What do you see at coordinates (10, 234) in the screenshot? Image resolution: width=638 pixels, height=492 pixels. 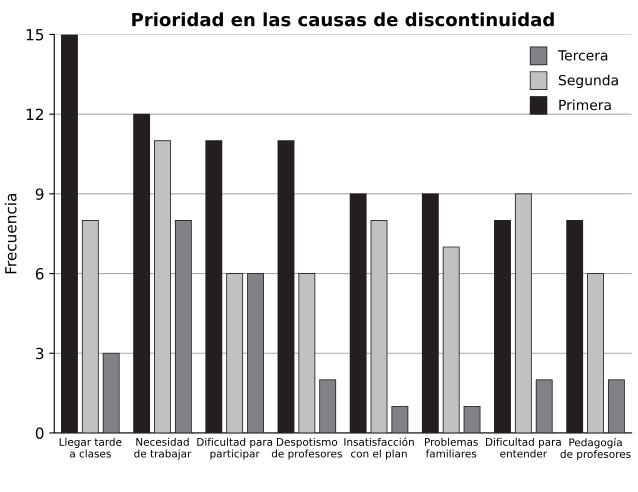 I see `y-axis-title: Frecuencia` at bounding box center [10, 234].